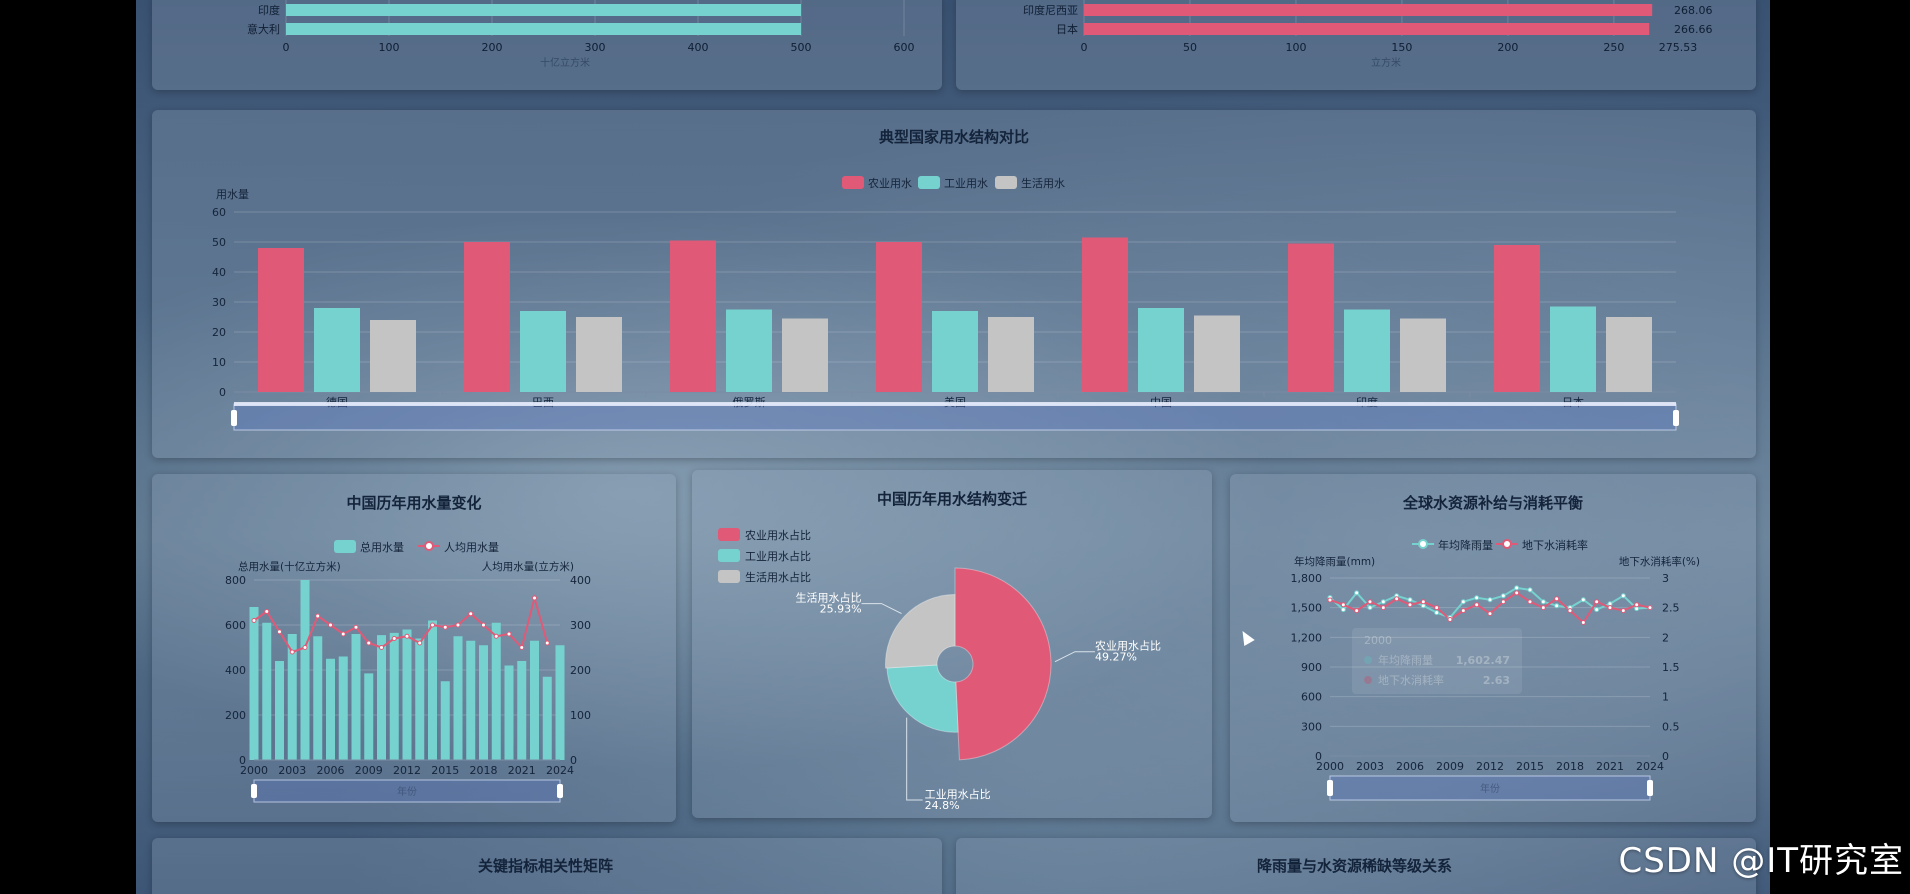 This screenshot has height=894, width=1910. I want to click on y-left-tick-label: 1,200, so click(1307, 637).